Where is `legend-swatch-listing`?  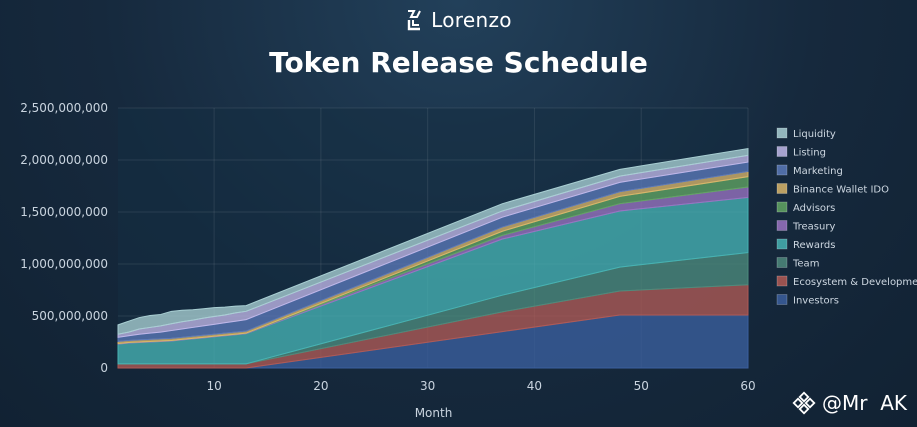 legend-swatch-listing is located at coordinates (782, 151).